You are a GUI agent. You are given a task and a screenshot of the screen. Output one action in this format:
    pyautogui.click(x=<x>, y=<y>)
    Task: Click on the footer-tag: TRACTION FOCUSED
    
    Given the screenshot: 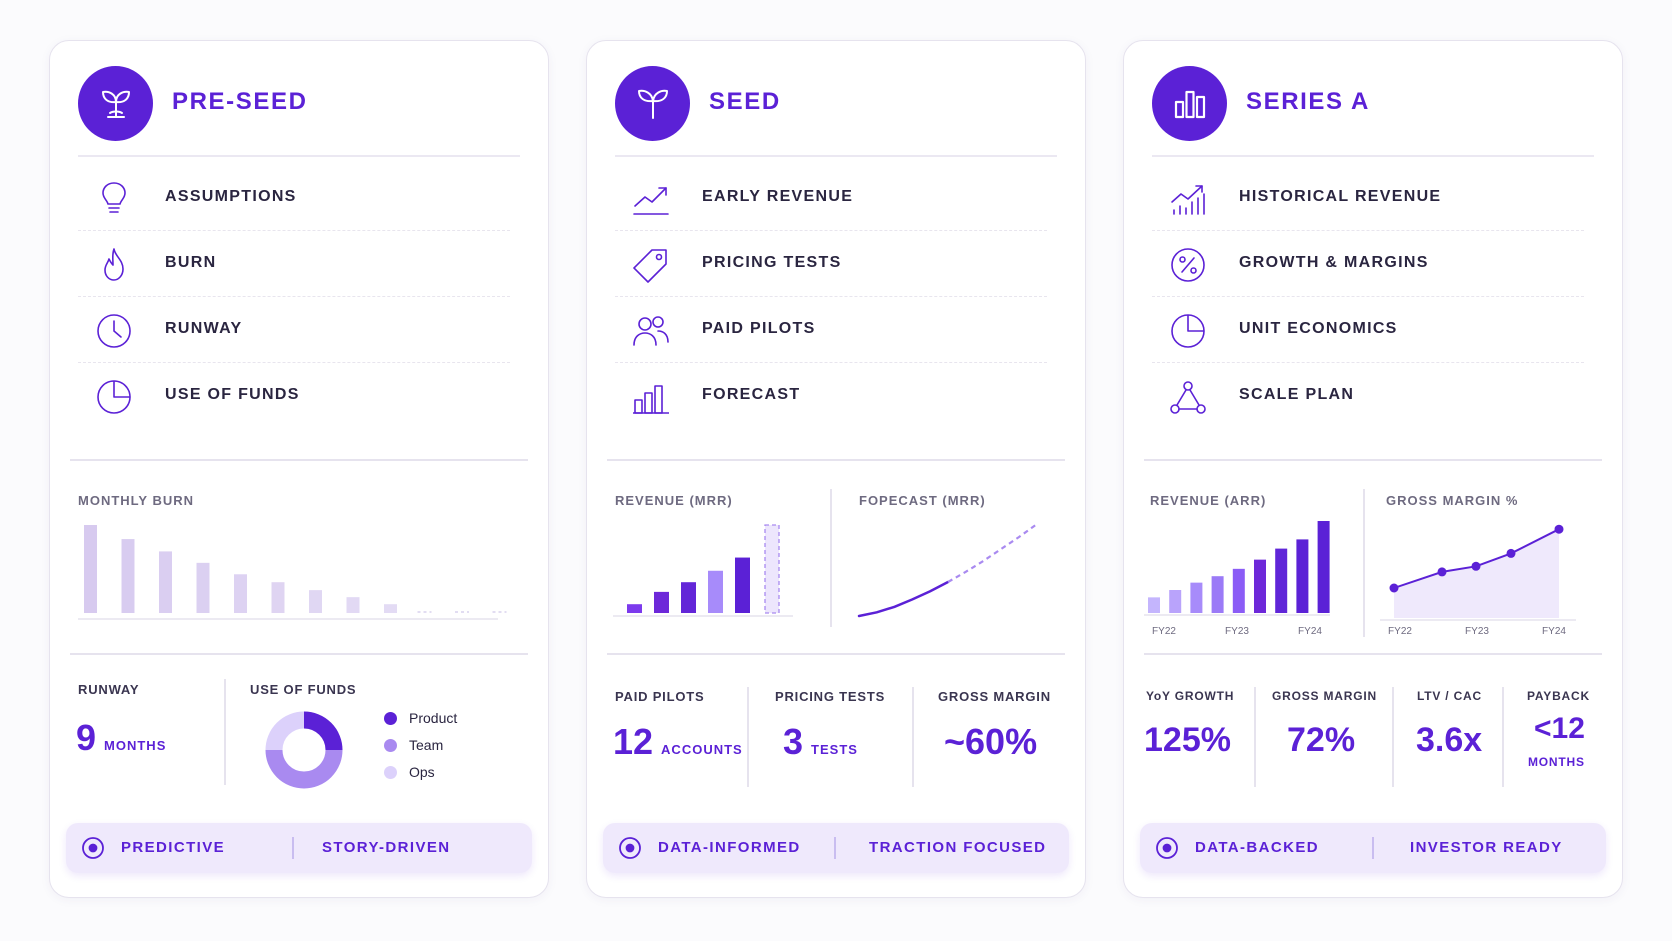 What is the action you would take?
    pyautogui.click(x=958, y=847)
    